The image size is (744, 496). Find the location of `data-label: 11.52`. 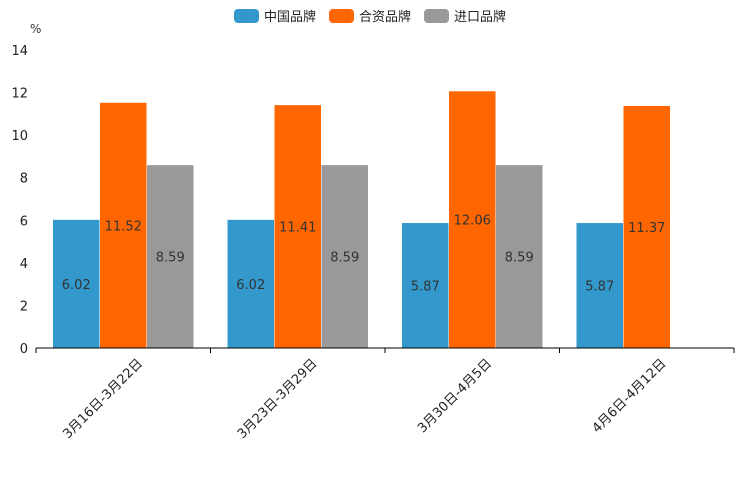

data-label: 11.52 is located at coordinates (123, 226).